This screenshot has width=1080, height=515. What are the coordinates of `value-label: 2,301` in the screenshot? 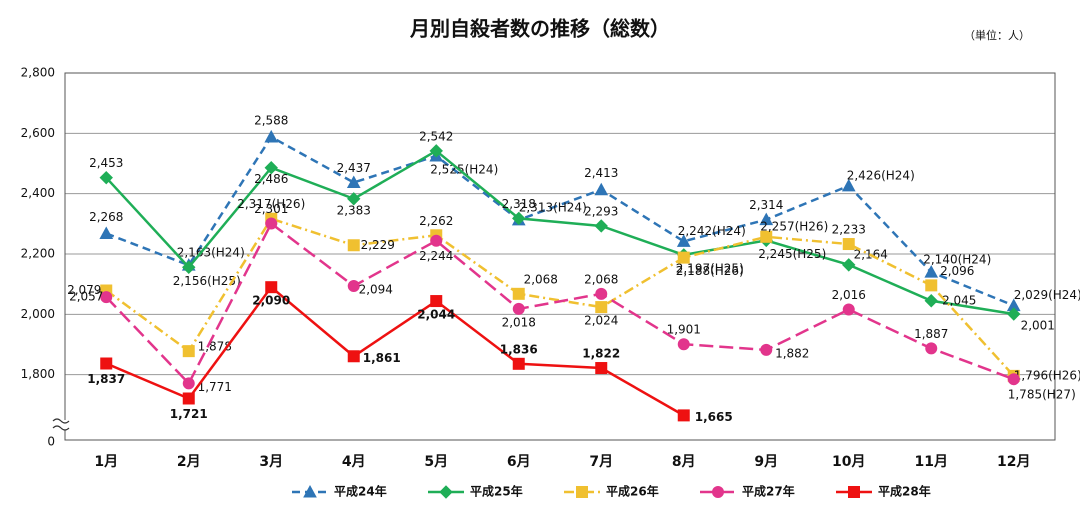 It's located at (271, 209).